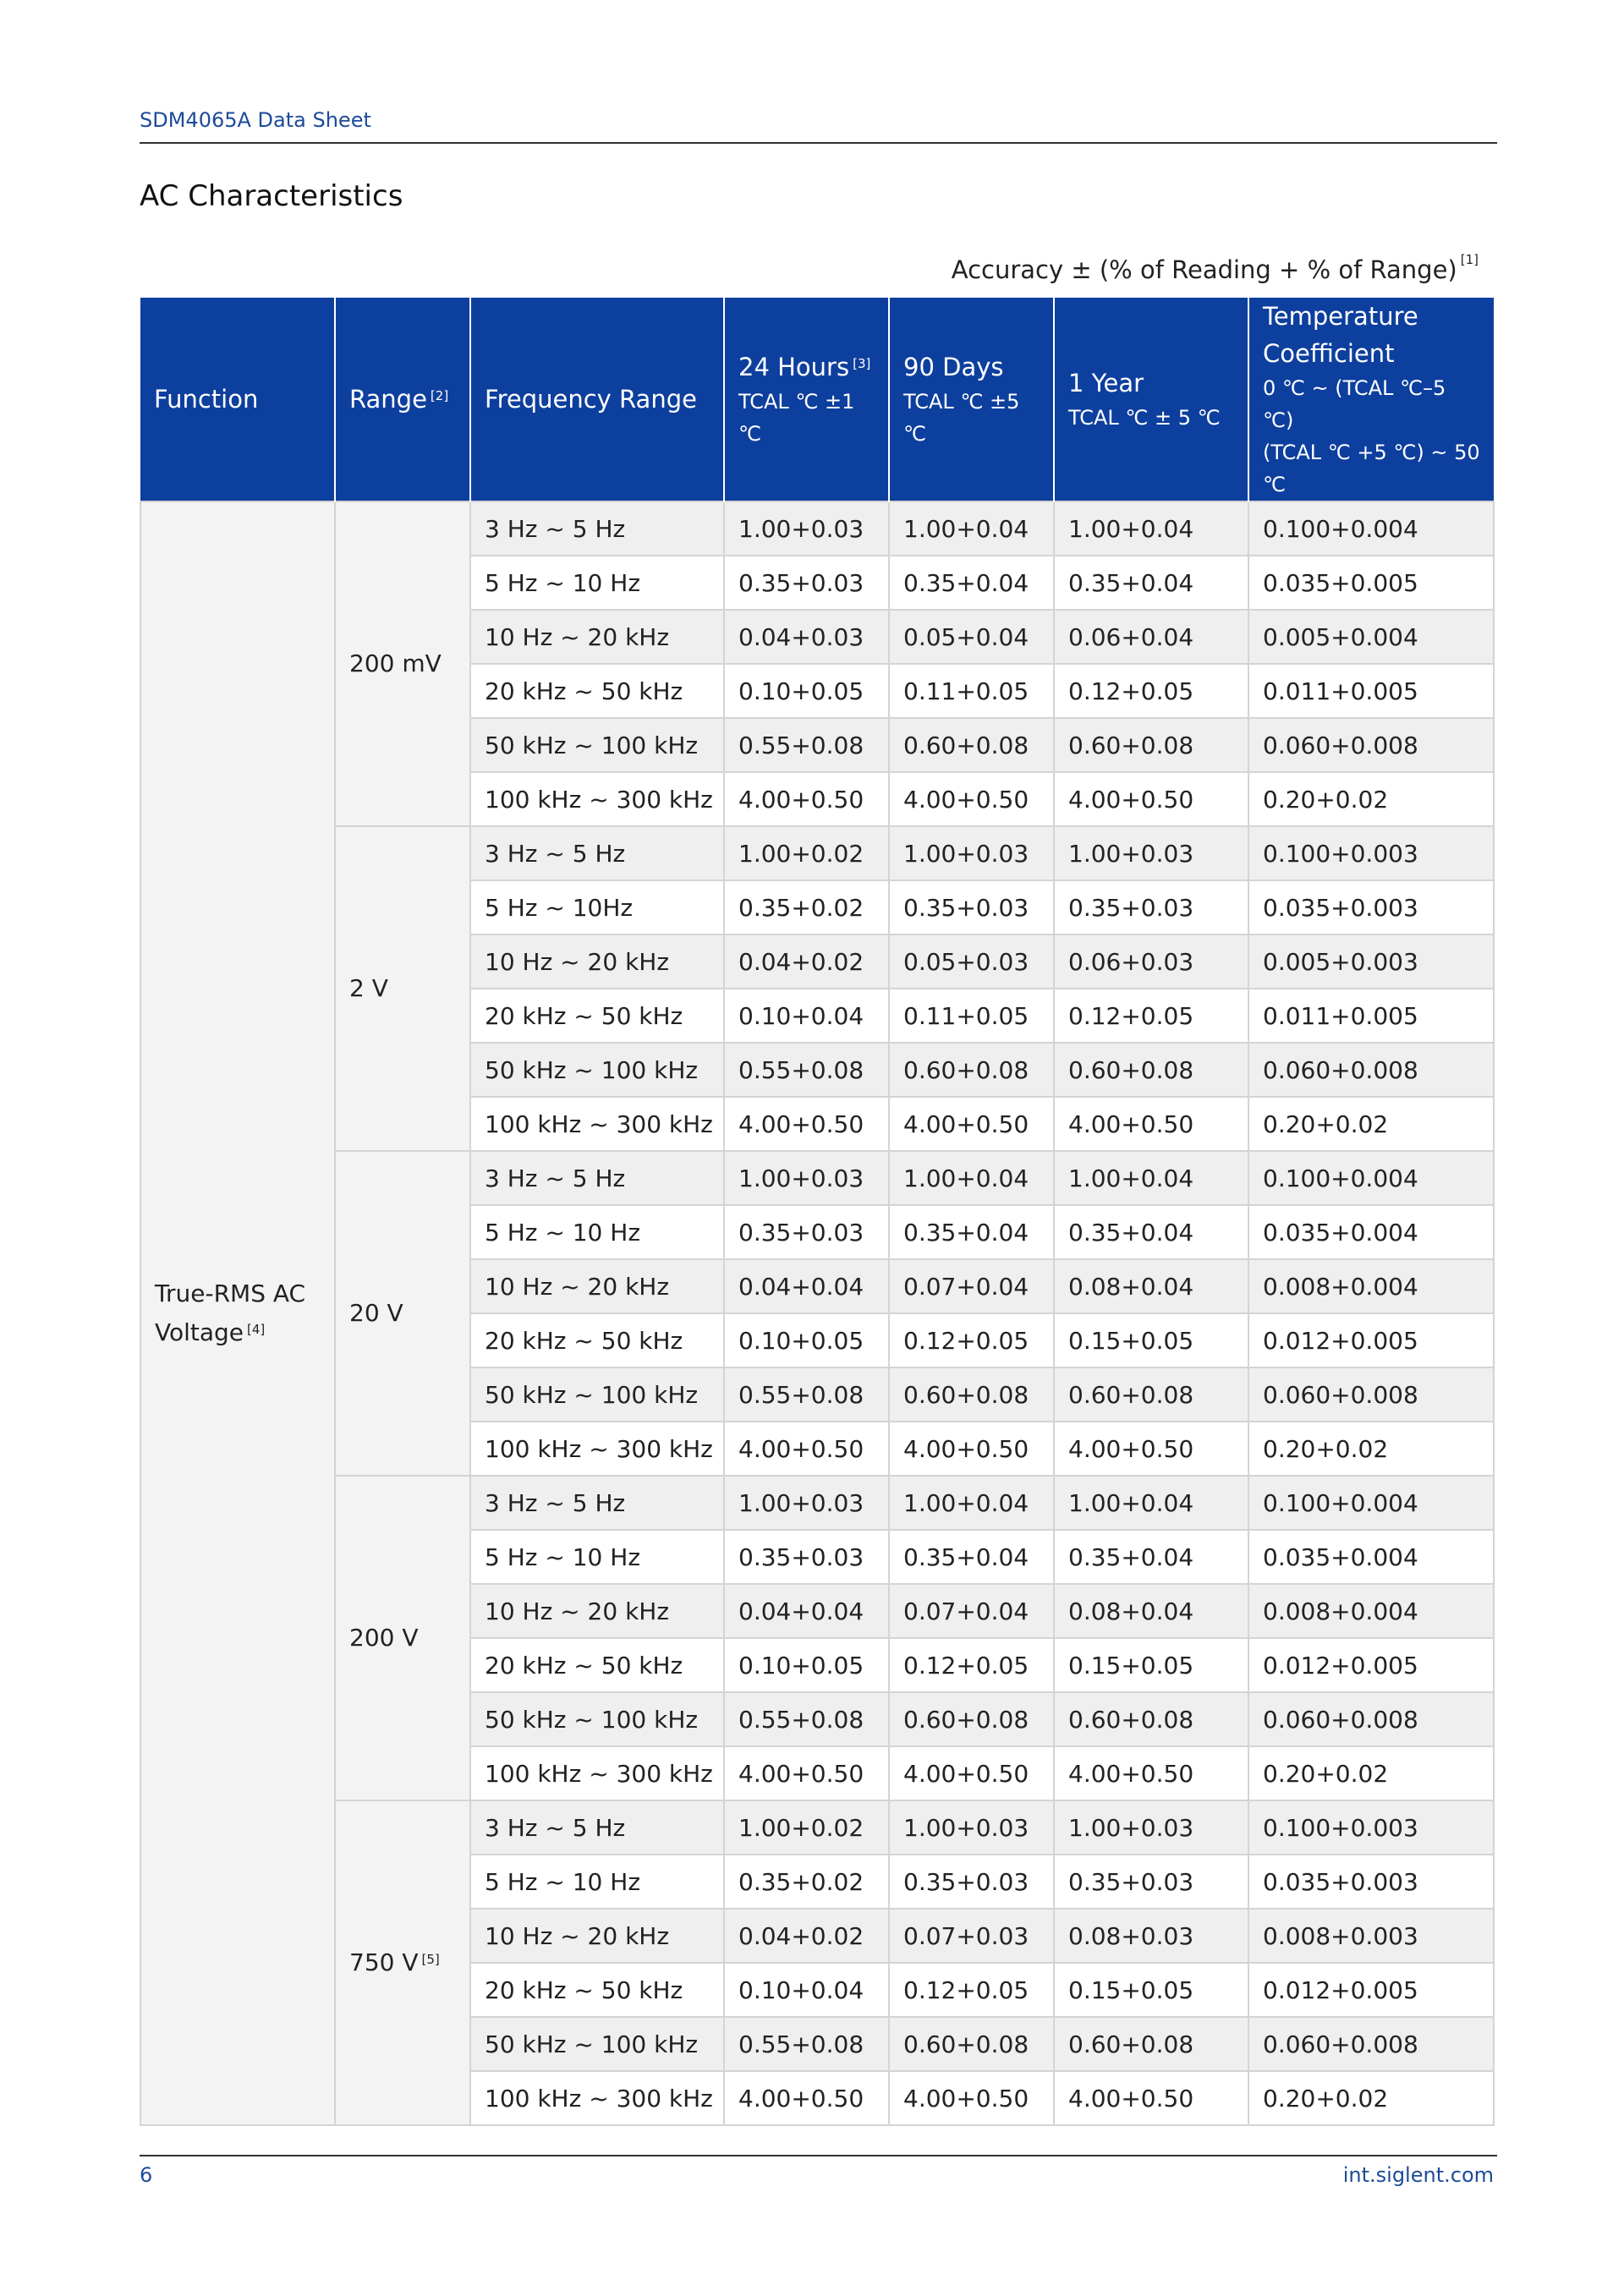 The width and height of the screenshot is (1624, 2296). I want to click on spec-cell: 0.06+0.04, so click(1151, 637).